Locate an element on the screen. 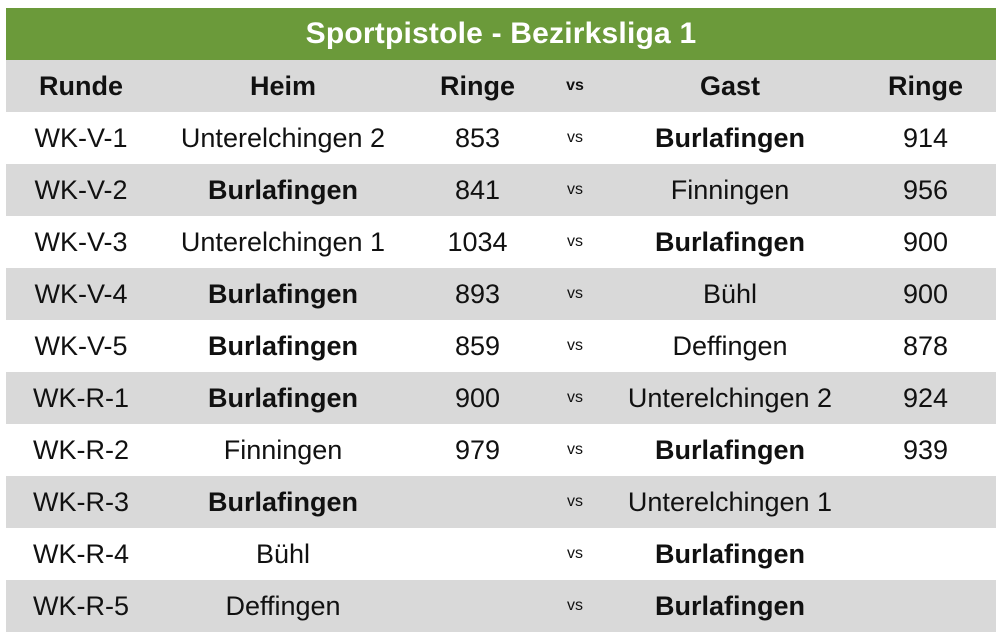  header-ringe-gast: Ringe is located at coordinates (925, 85).